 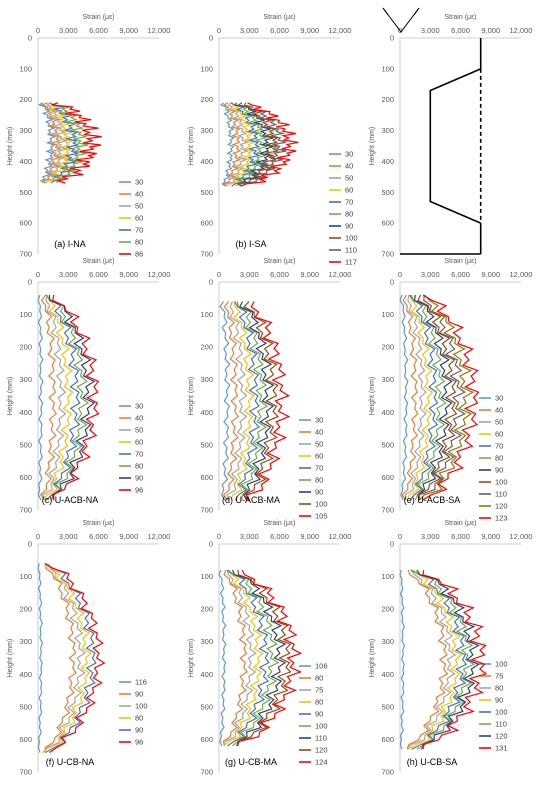 What do you see at coordinates (499, 470) in the screenshot?
I see `legend-label: 90` at bounding box center [499, 470].